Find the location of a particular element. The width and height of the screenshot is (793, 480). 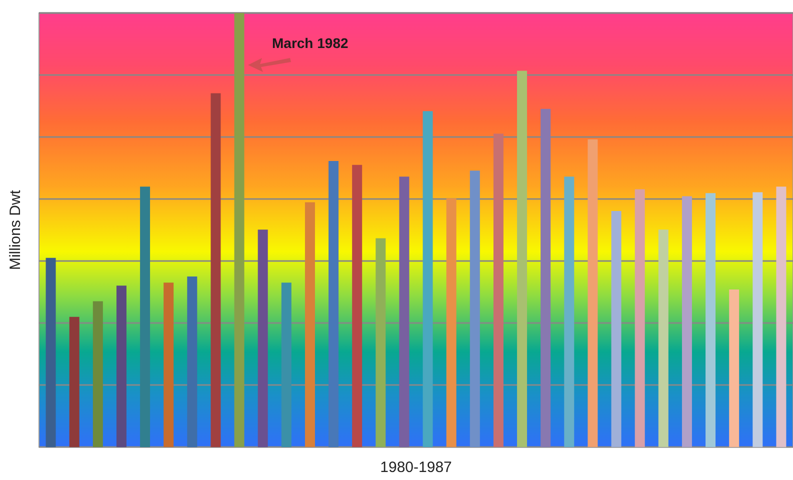

x-axis-title: 1980-1987 is located at coordinates (416, 467).